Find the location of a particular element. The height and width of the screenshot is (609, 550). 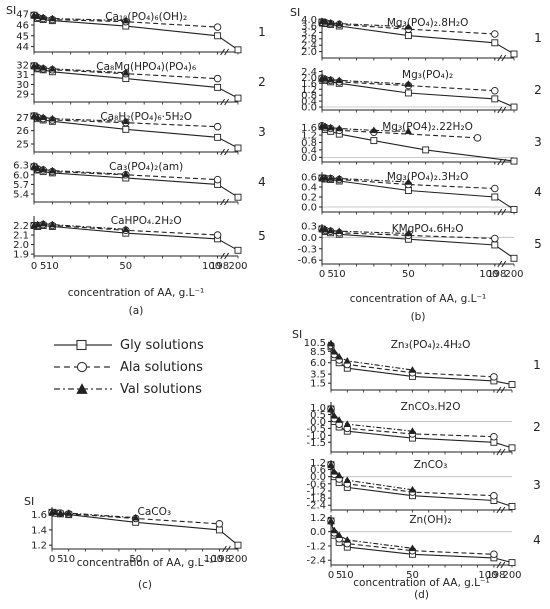

y-tick-label: 0.2 is located at coordinates (309, 198).